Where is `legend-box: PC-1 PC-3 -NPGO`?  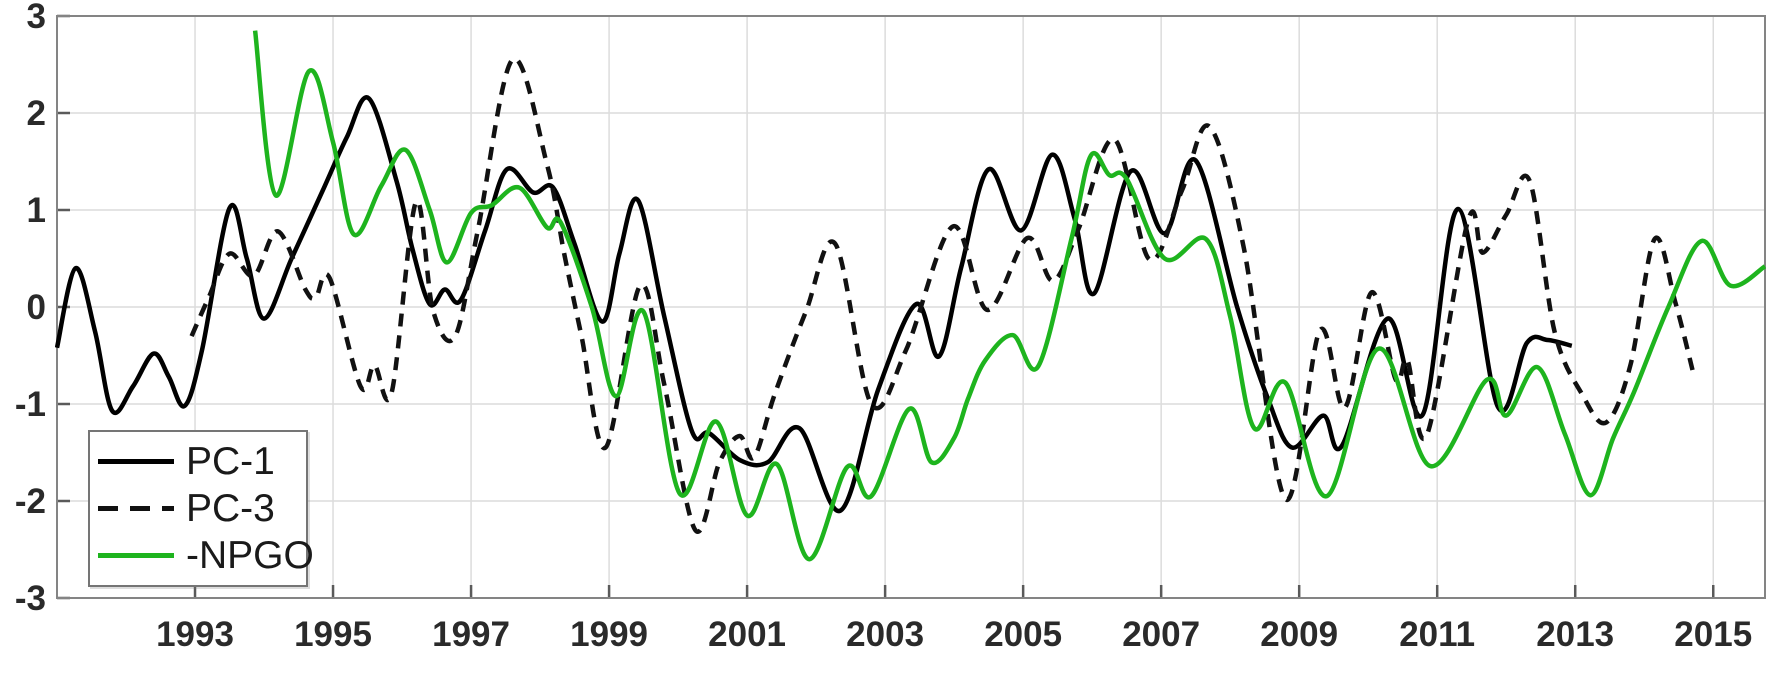
legend-box: PC-1 PC-3 -NPGO is located at coordinates (201, 508).